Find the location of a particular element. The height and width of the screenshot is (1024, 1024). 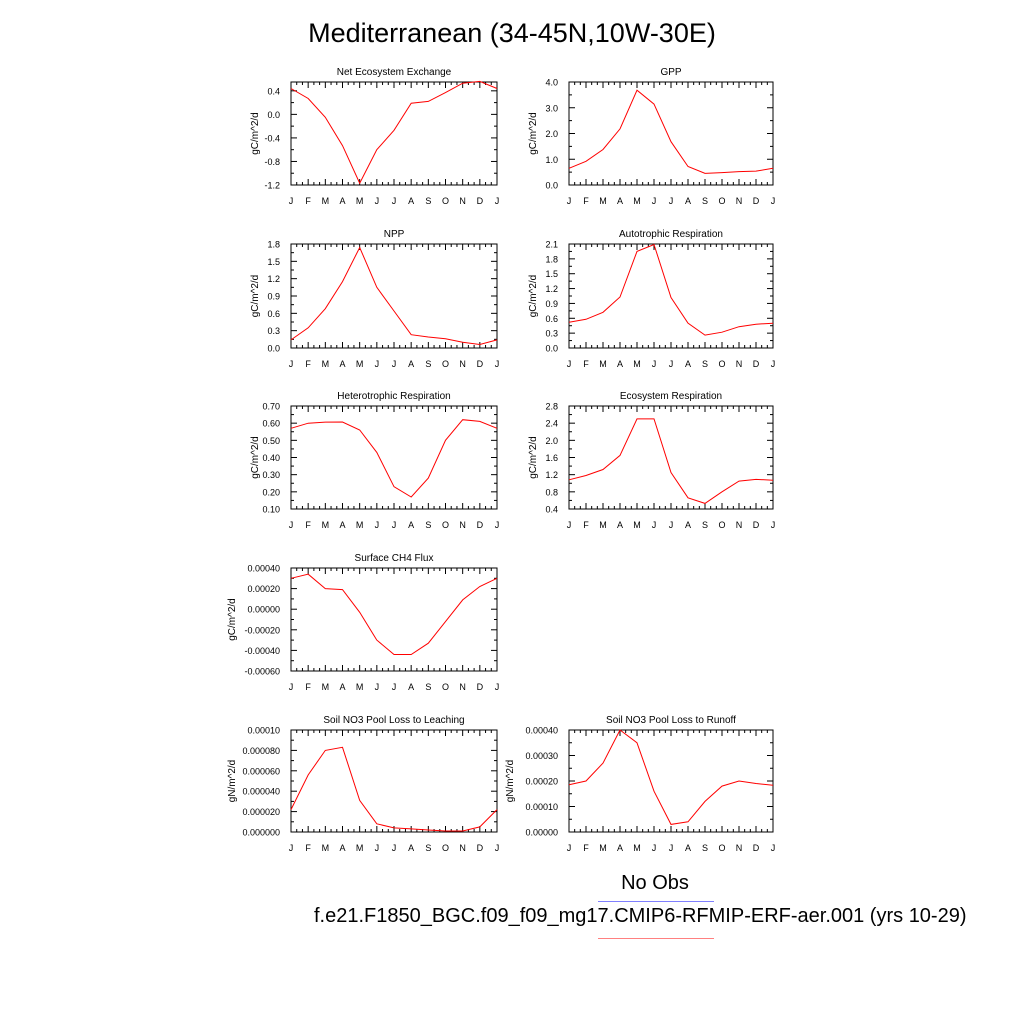

chart-title: Net Ecosystem Exchange is located at coordinates (394, 72).